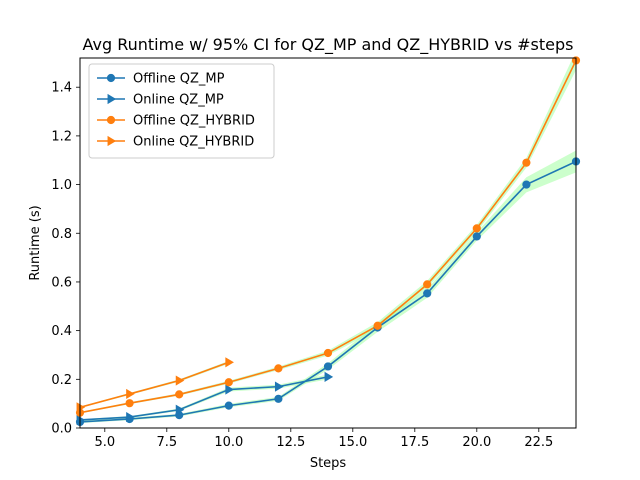  I want to click on legend-label-offline-qz-hybrid: Offline QZ_HYBRID, so click(194, 121).